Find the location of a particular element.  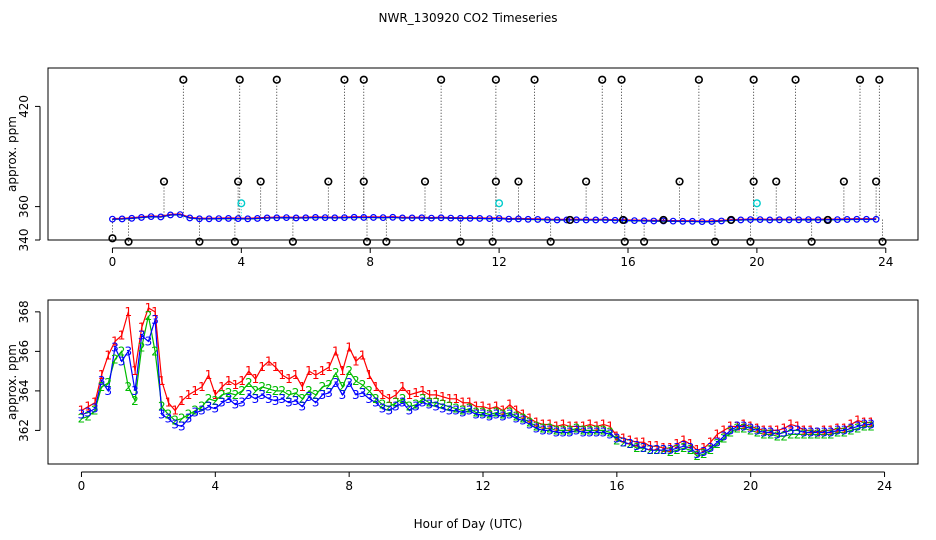

top-x-tick-label: 0 is located at coordinates (113, 262).